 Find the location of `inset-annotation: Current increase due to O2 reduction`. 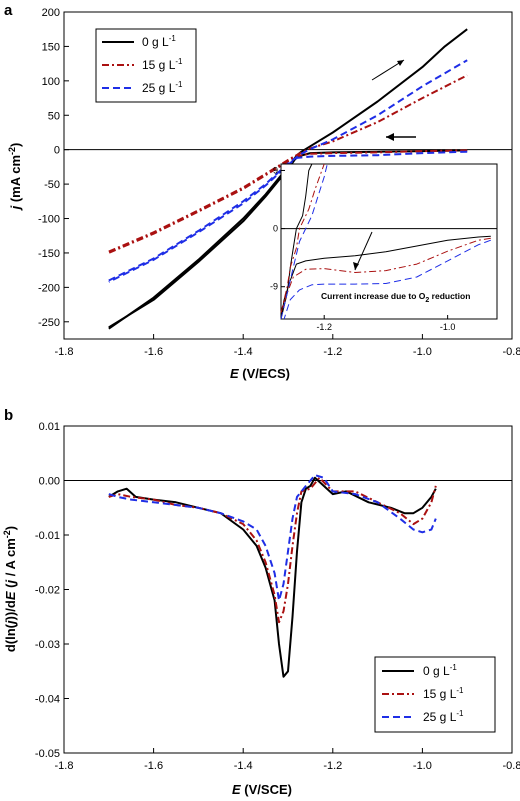

inset-annotation: Current increase due to O2 reduction is located at coordinates (395, 297).